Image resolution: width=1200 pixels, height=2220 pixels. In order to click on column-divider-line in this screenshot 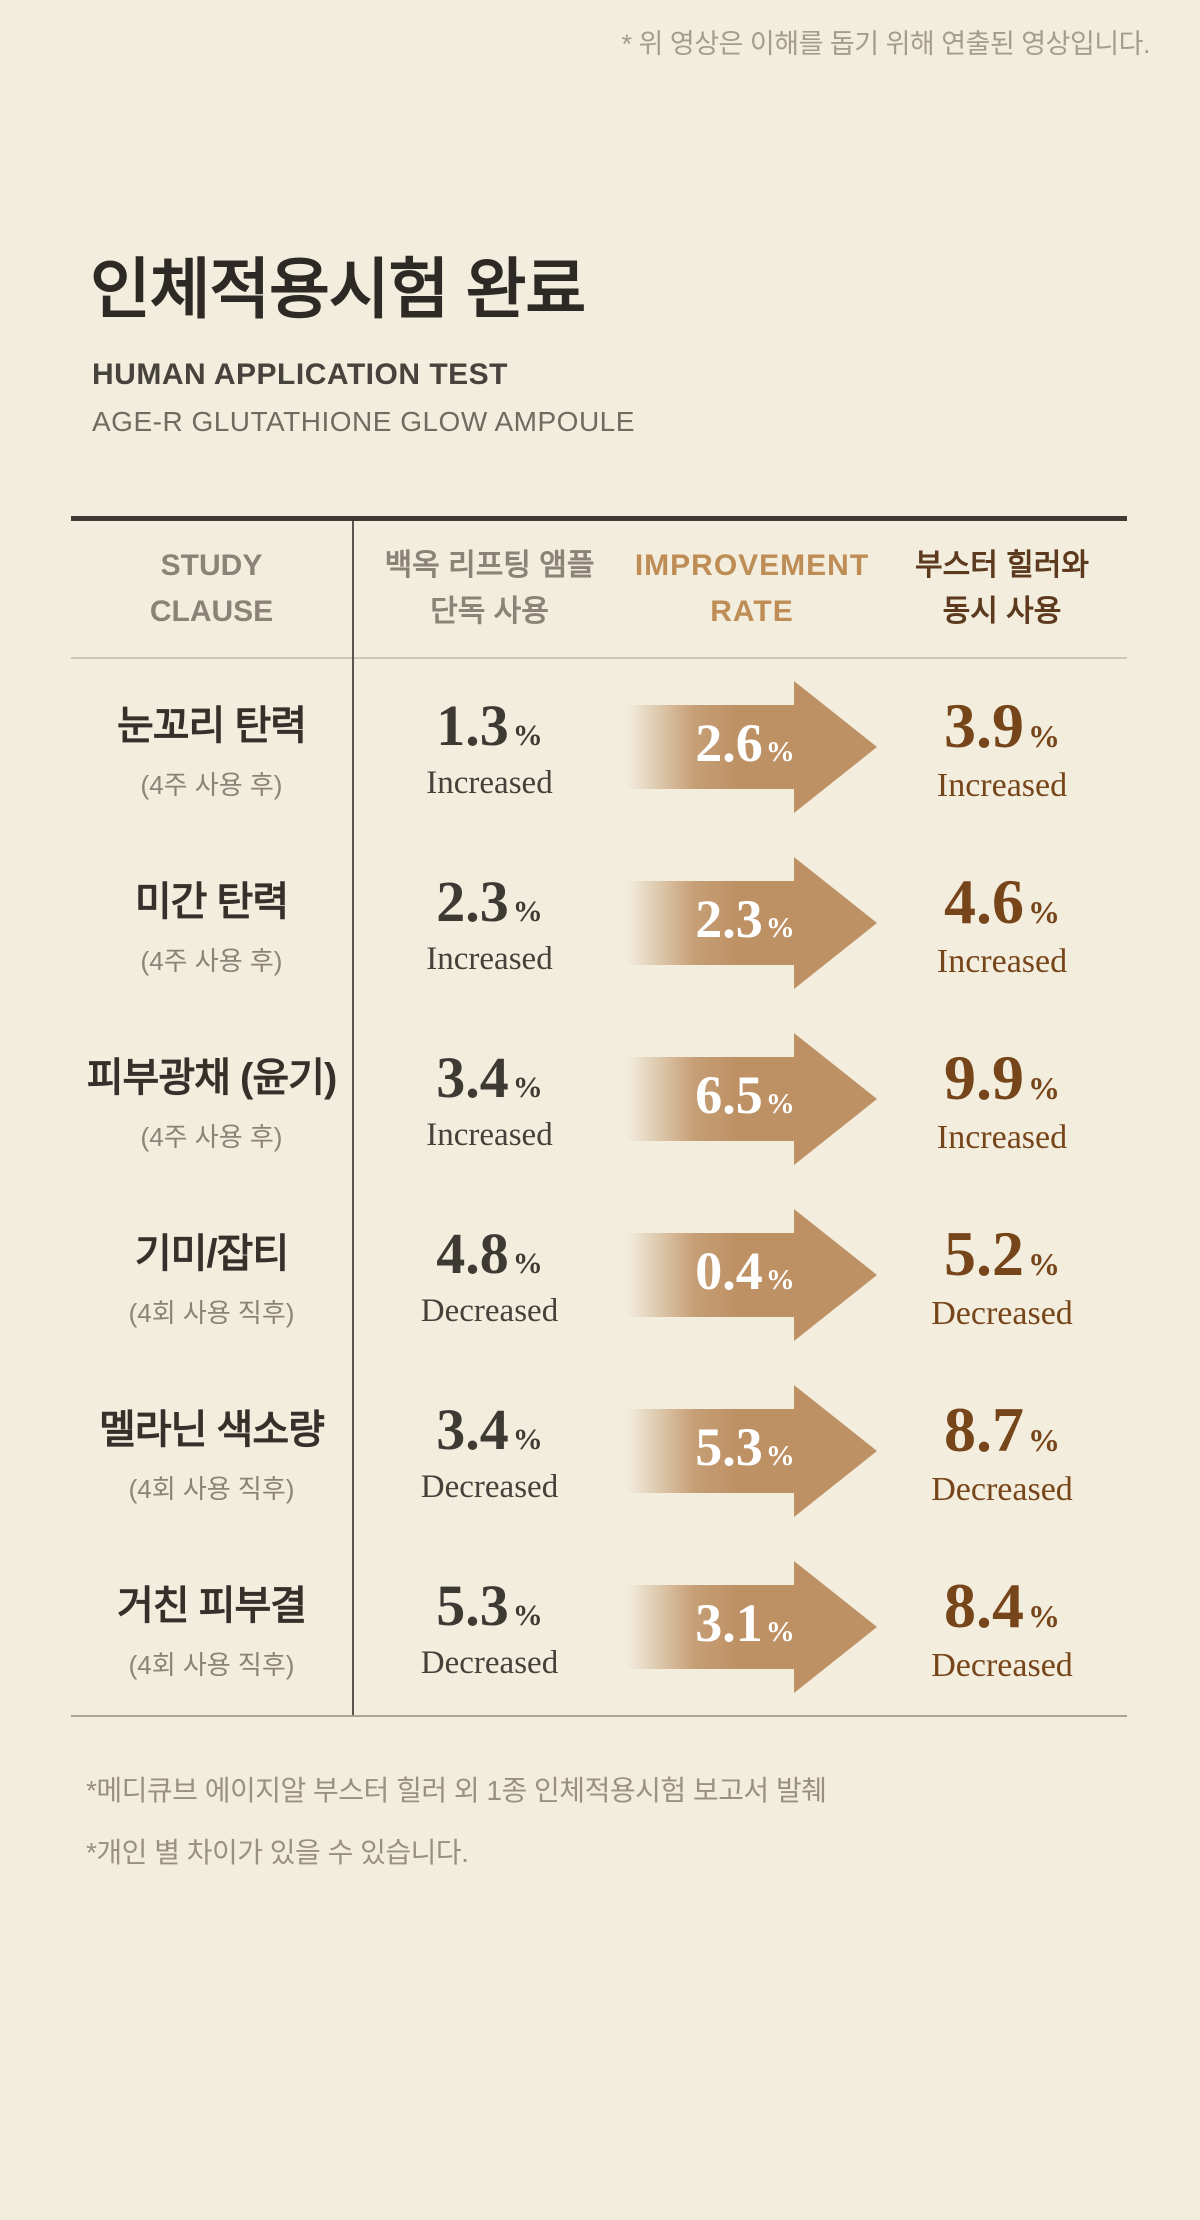, I will do `click(353, 1118)`.